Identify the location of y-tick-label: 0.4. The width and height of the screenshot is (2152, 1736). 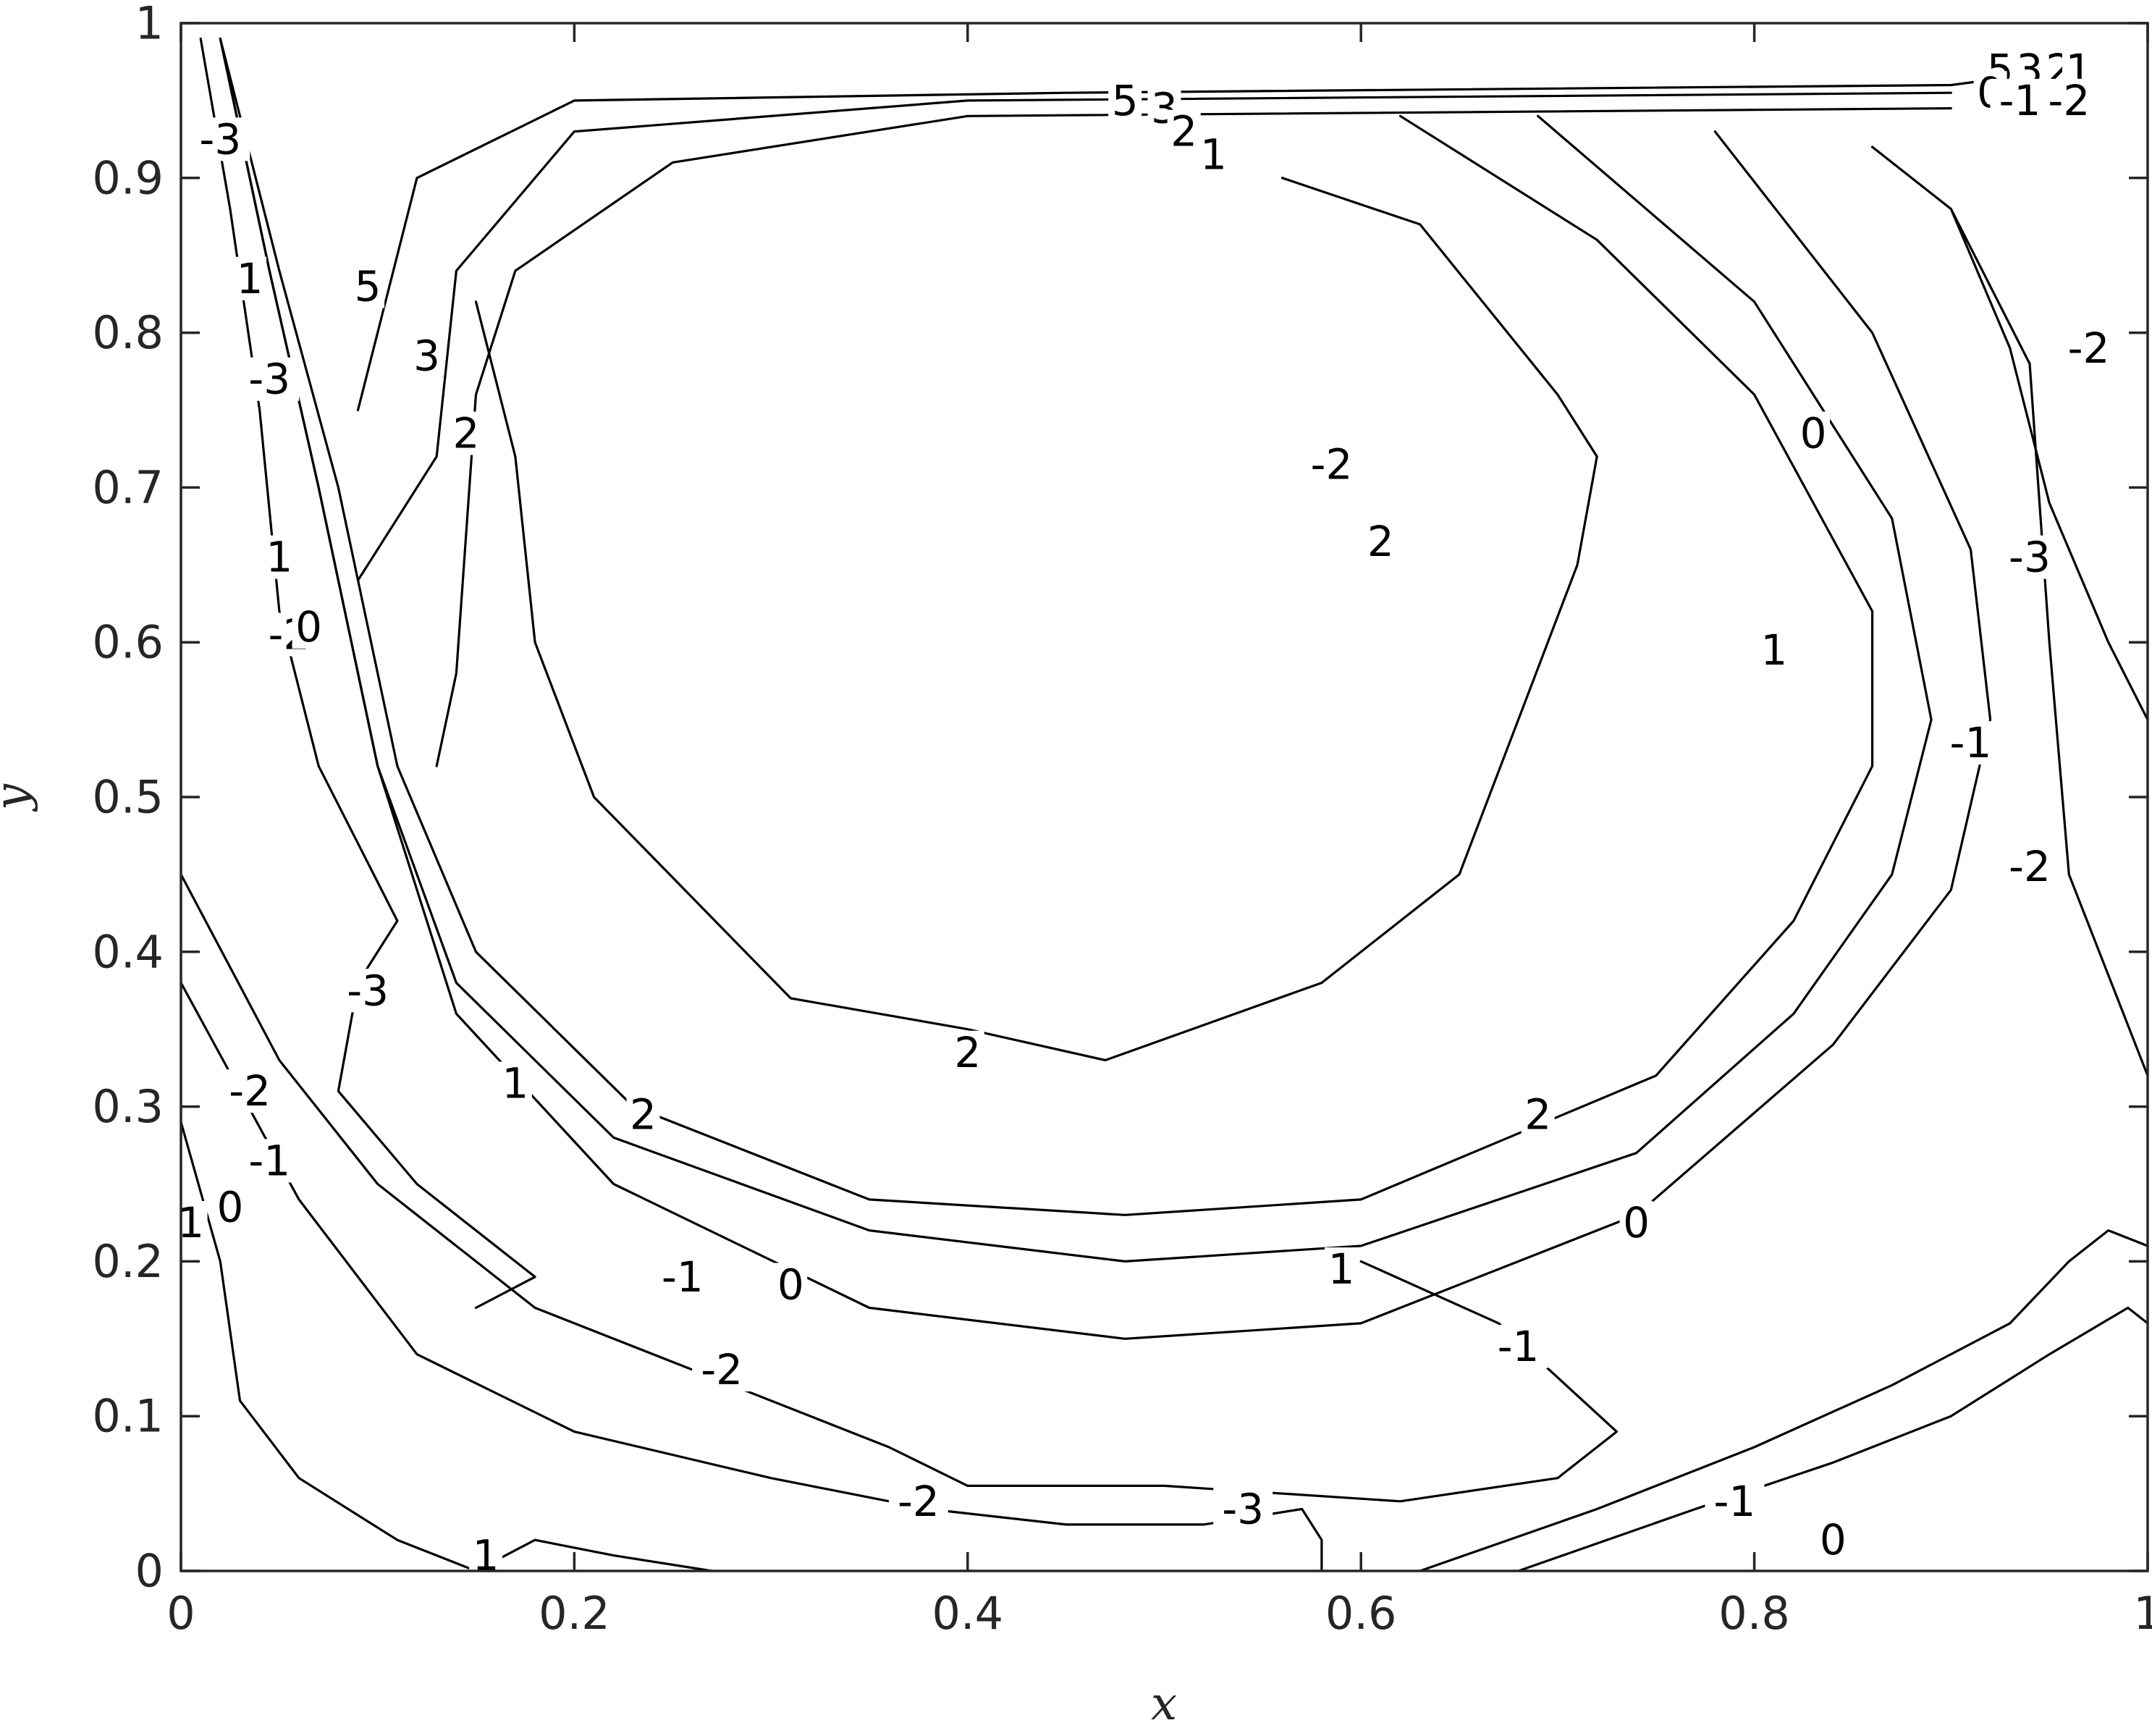
(128, 951).